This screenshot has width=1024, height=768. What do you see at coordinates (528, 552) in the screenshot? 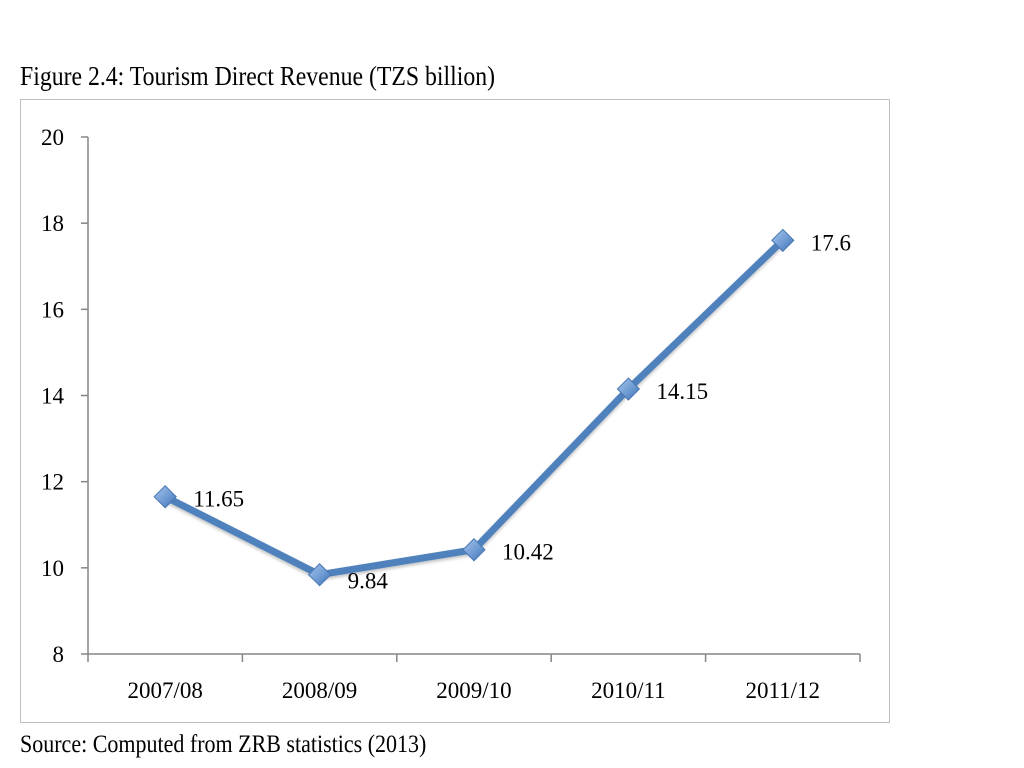
I see `data-label: 10.42` at bounding box center [528, 552].